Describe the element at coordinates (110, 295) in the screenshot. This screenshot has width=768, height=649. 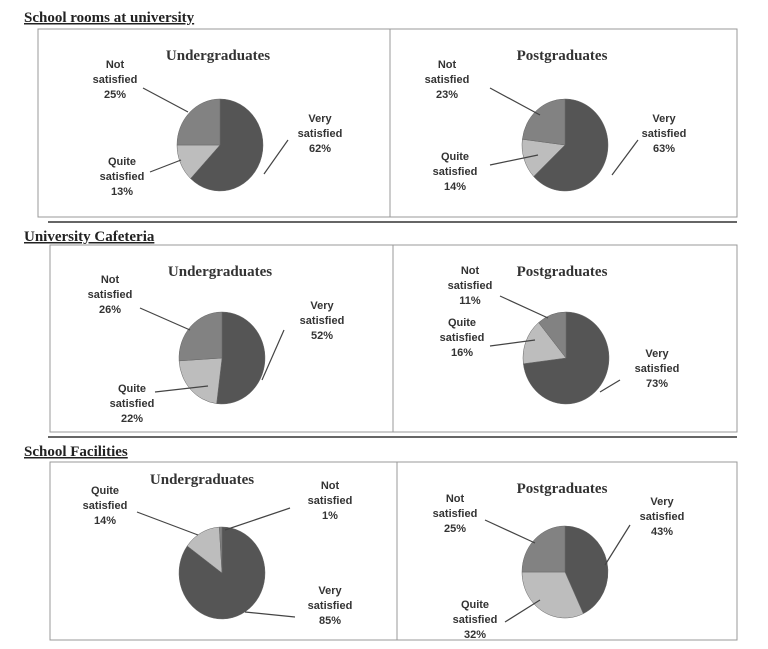
I see `slice-label: Not satisfied 26%` at that location.